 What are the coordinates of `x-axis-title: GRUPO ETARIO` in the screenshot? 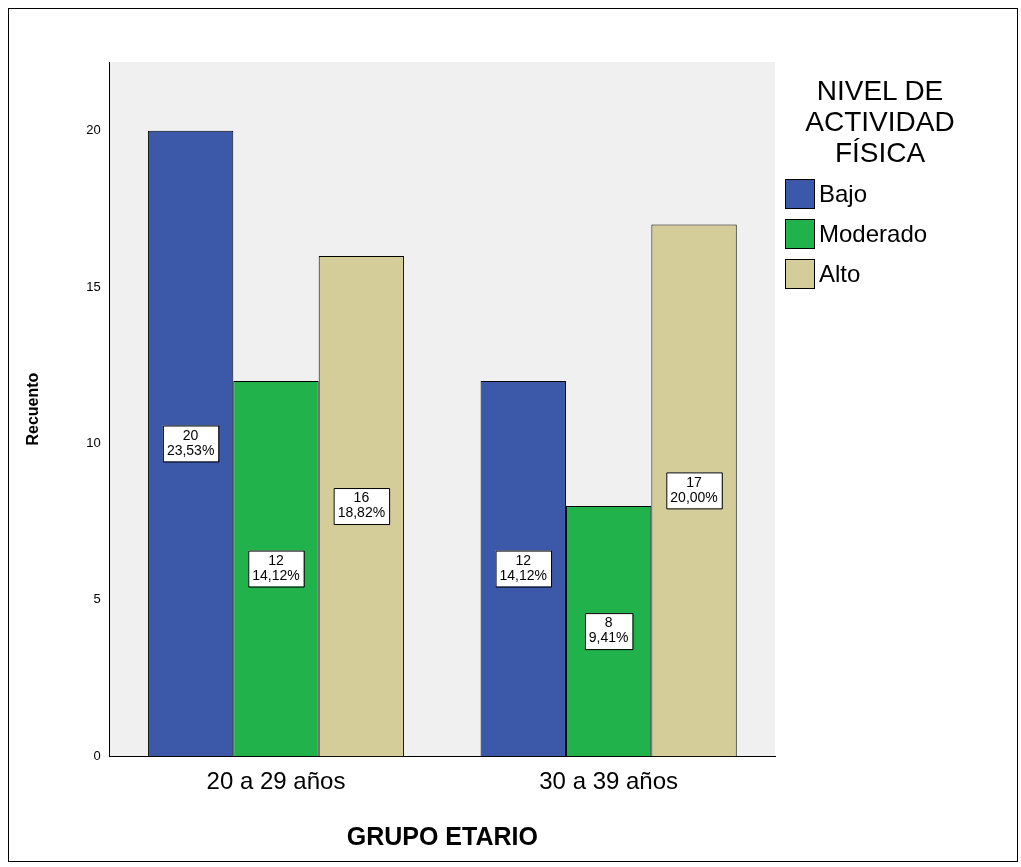 It's located at (442, 835).